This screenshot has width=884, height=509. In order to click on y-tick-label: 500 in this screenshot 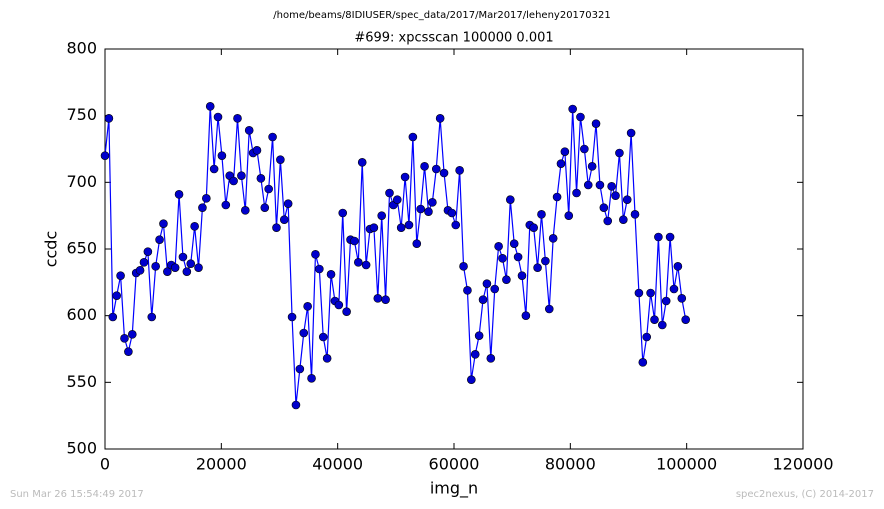, I will do `click(81, 448)`.